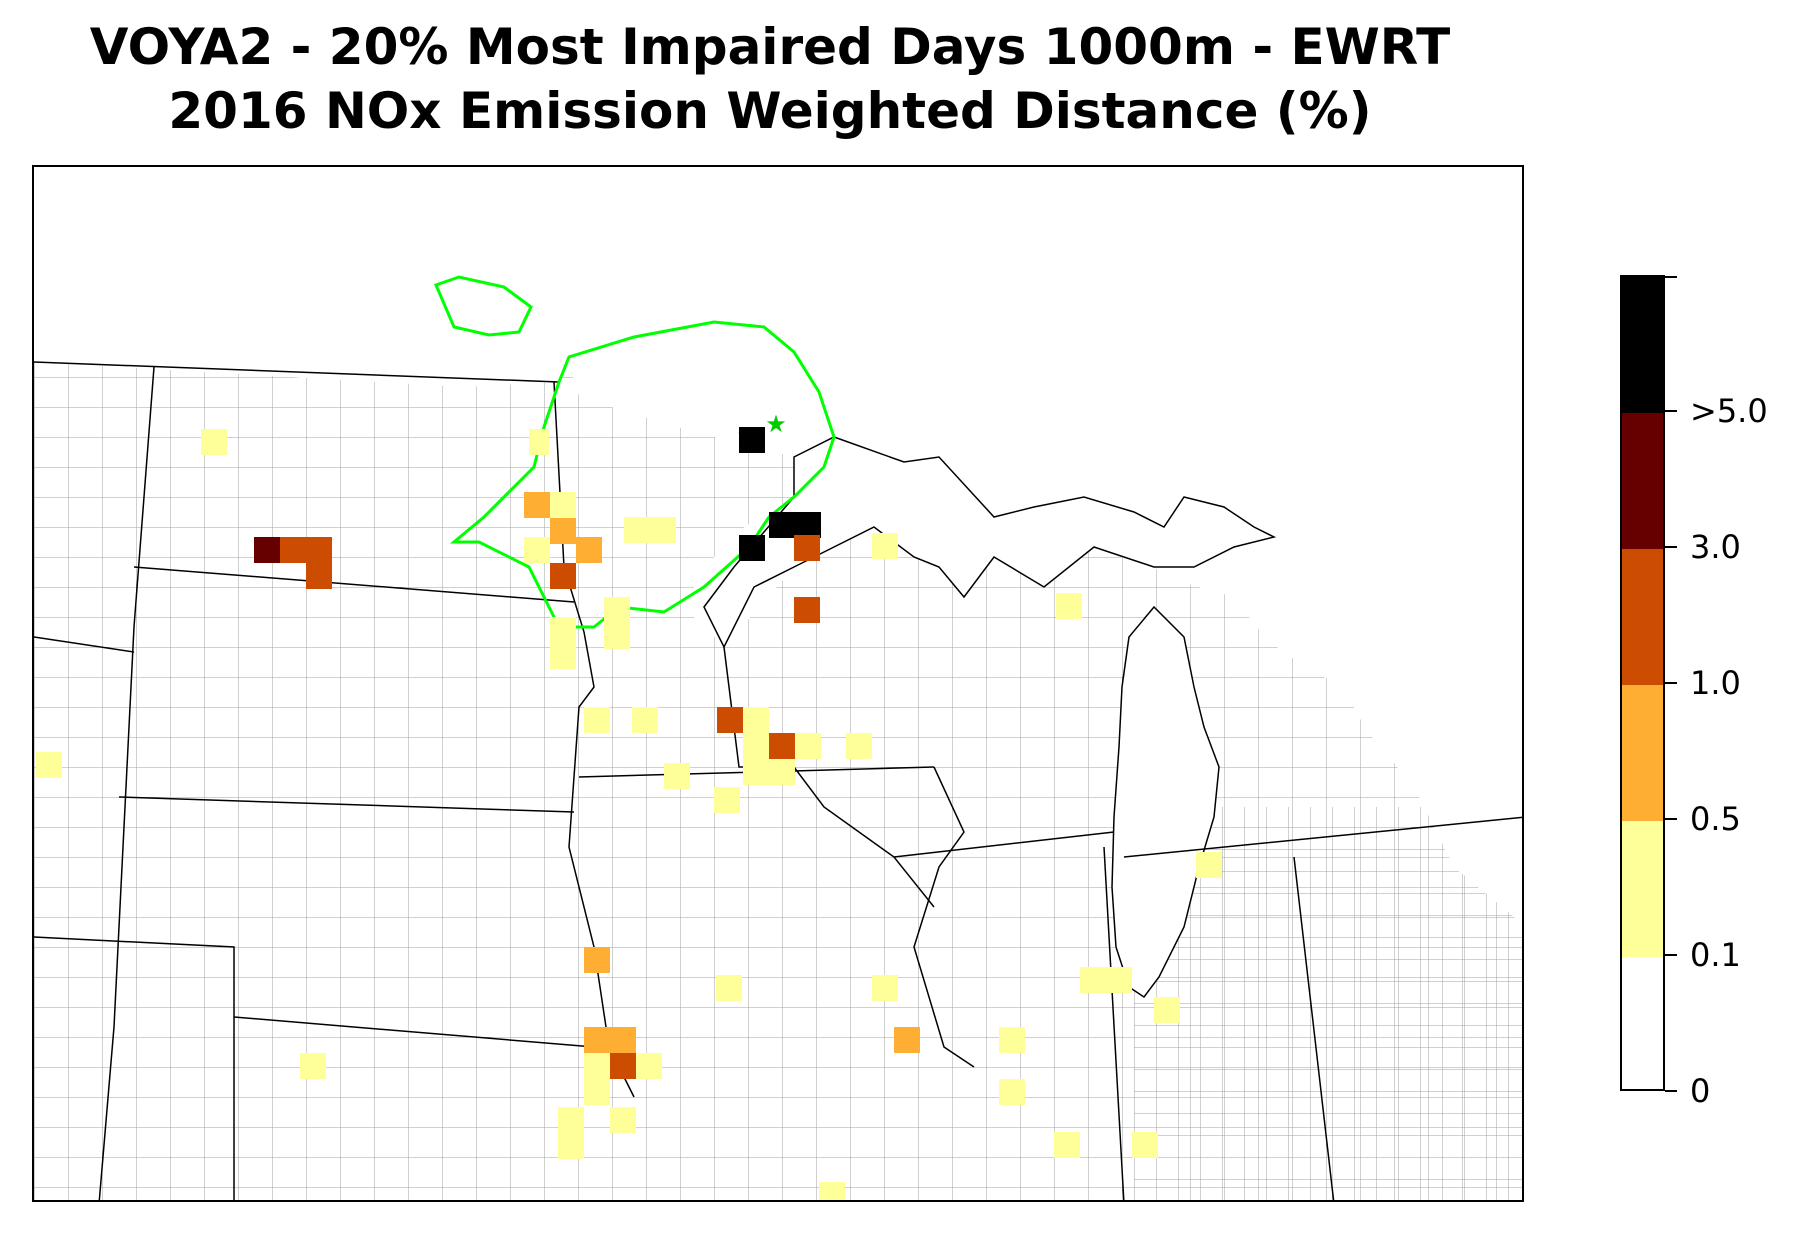  What do you see at coordinates (483, 306) in the screenshot?
I see `impact-contour-island` at bounding box center [483, 306].